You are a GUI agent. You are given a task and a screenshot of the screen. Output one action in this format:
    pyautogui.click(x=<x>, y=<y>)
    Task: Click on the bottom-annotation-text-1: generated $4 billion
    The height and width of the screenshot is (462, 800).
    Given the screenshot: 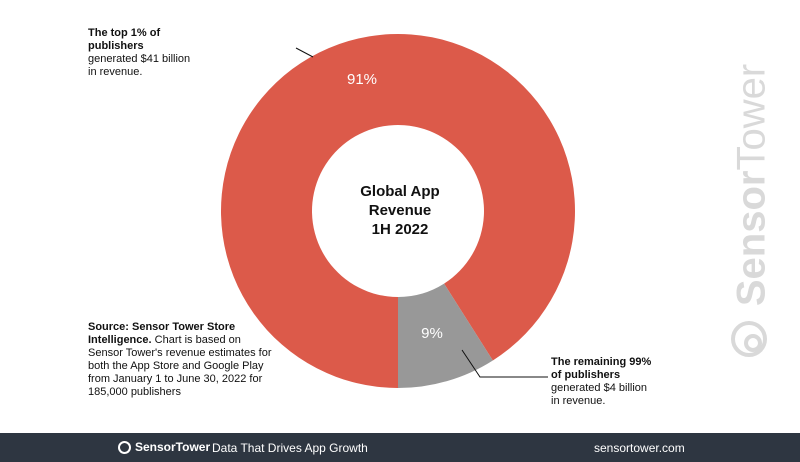 What is the action you would take?
    pyautogui.click(x=599, y=388)
    